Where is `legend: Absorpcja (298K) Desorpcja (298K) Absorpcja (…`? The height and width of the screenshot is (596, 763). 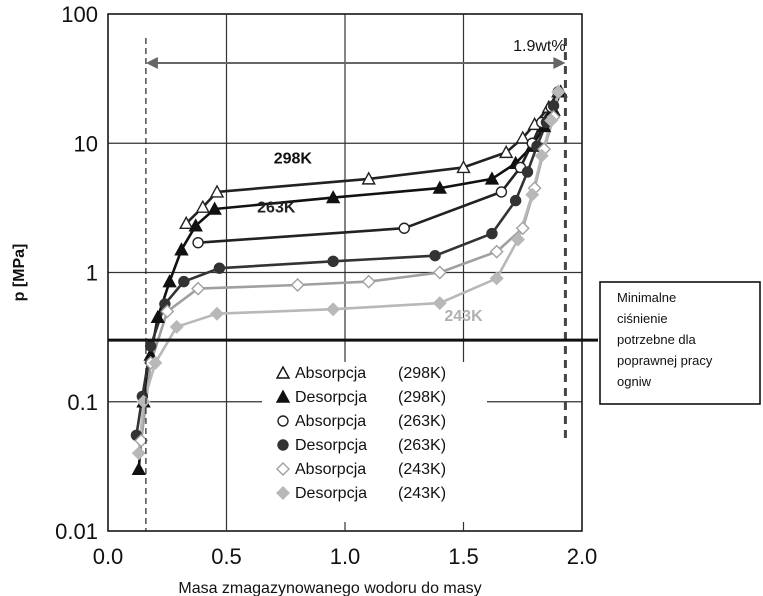
legend: Absorpcja (298K) Desorpcja (298K) Absorpcja (… is located at coordinates (374, 442).